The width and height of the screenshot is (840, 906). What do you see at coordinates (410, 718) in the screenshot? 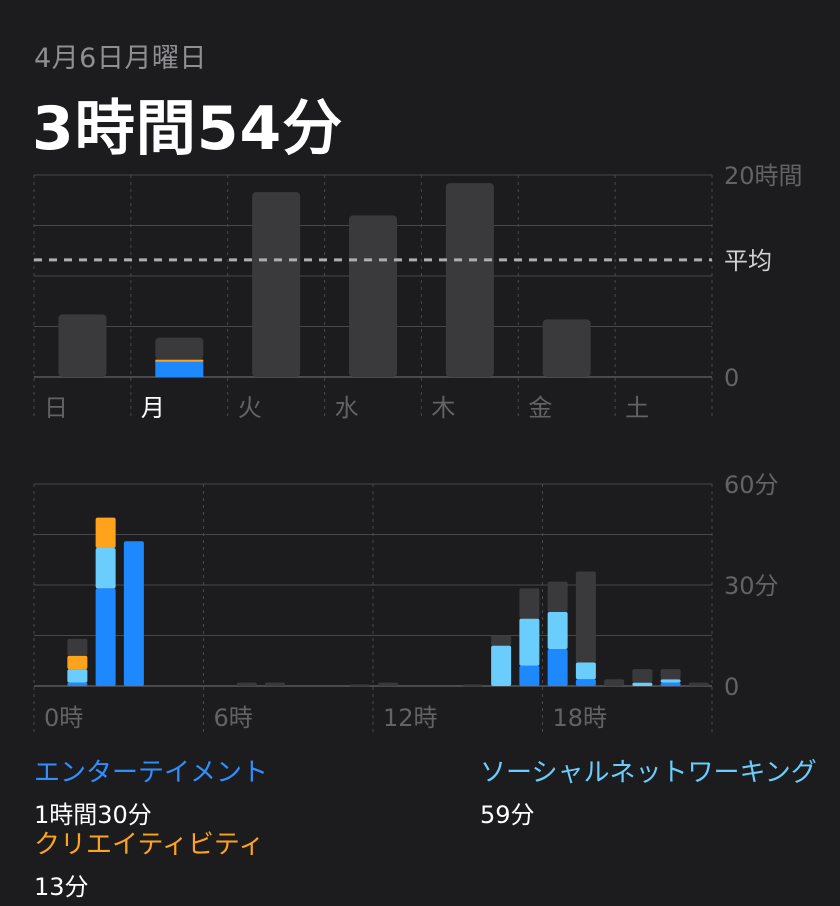
I see `hourly-x-tick-label: 12時` at bounding box center [410, 718].